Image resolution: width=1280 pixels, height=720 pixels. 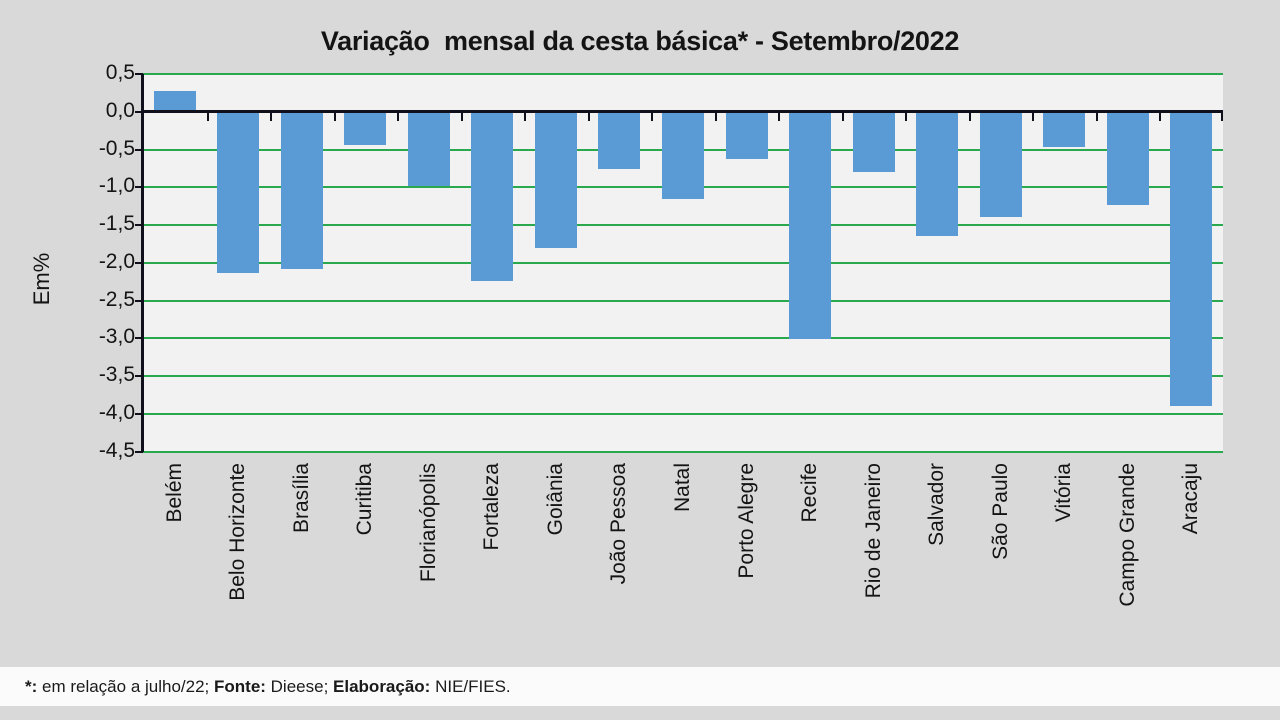 I want to click on x-category-label: Fortaleza, so click(x=492, y=507).